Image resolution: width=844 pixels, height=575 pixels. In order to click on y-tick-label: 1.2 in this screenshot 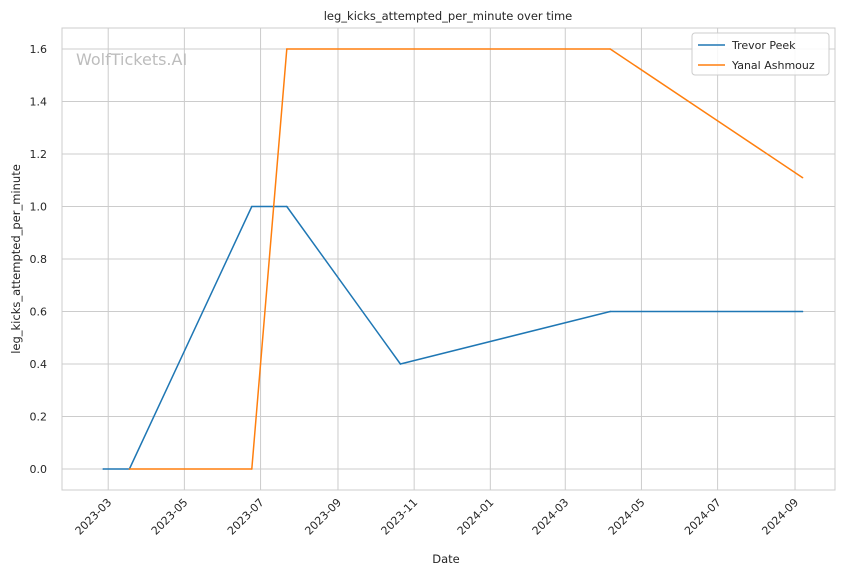, I will do `click(39, 154)`.